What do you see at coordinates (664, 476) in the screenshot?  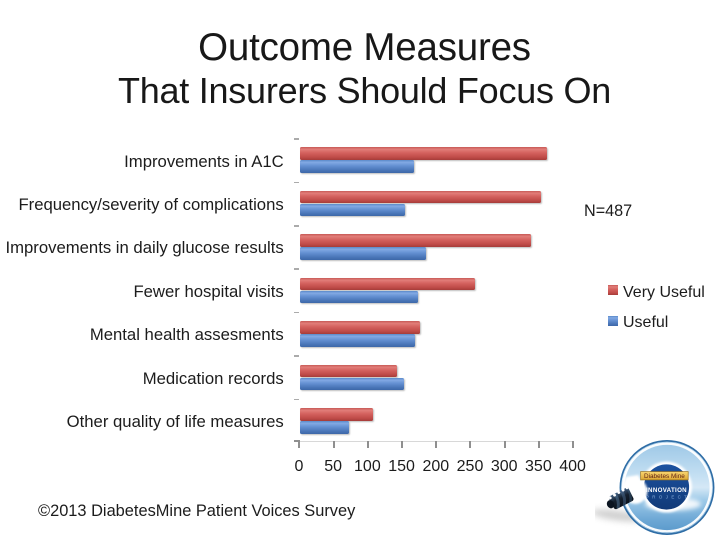 I see `svg-text: Diabetes Mine` at bounding box center [664, 476].